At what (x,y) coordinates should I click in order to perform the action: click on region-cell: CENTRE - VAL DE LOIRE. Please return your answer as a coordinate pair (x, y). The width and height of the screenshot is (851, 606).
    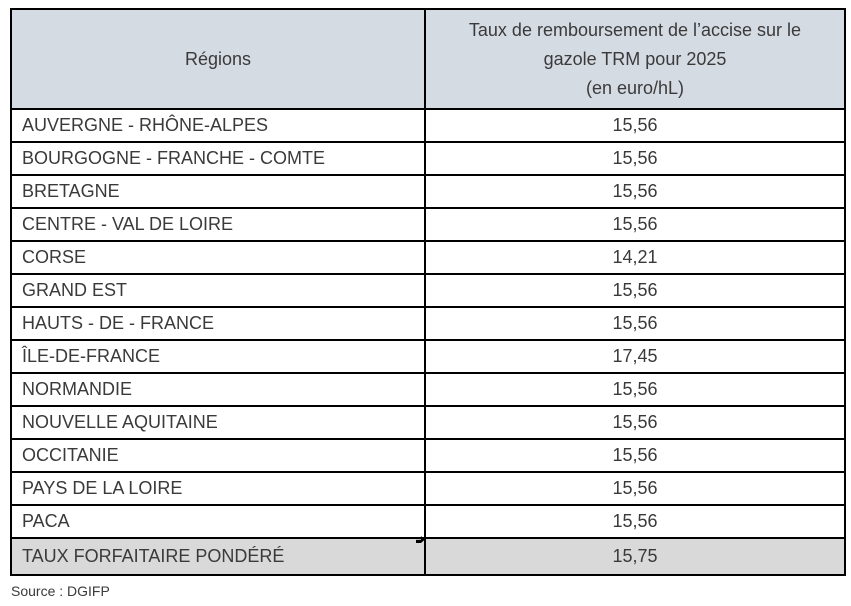
    Looking at the image, I should click on (218, 224).